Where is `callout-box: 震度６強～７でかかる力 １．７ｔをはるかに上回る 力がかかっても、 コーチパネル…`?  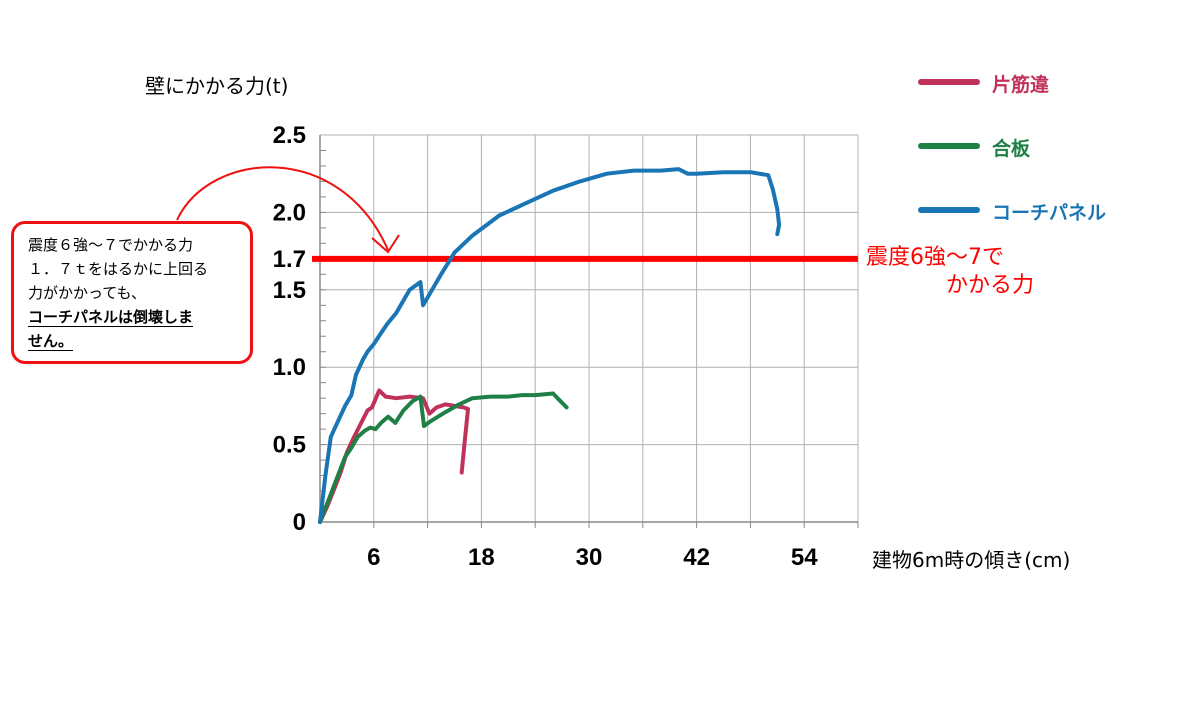 callout-box: 震度６強～７でかかる力 １．７ｔをはるかに上回る 力がかかっても、 コーチパネル… is located at coordinates (132, 292).